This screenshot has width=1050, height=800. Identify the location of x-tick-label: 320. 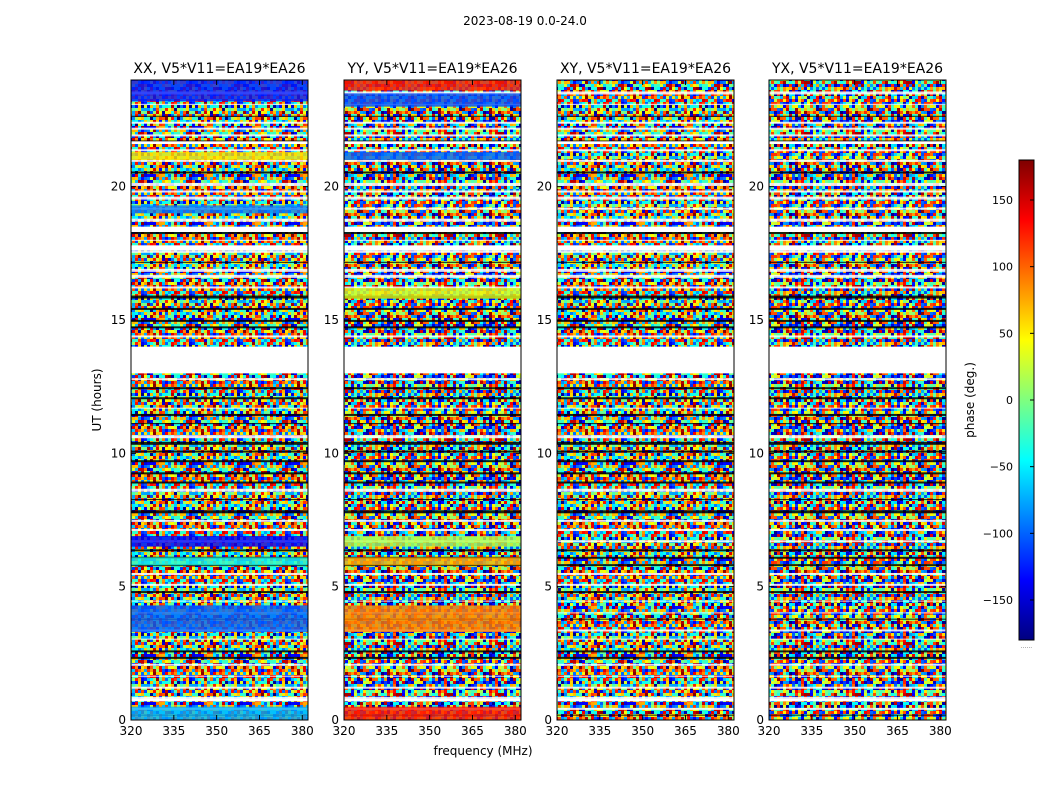
(557, 731).